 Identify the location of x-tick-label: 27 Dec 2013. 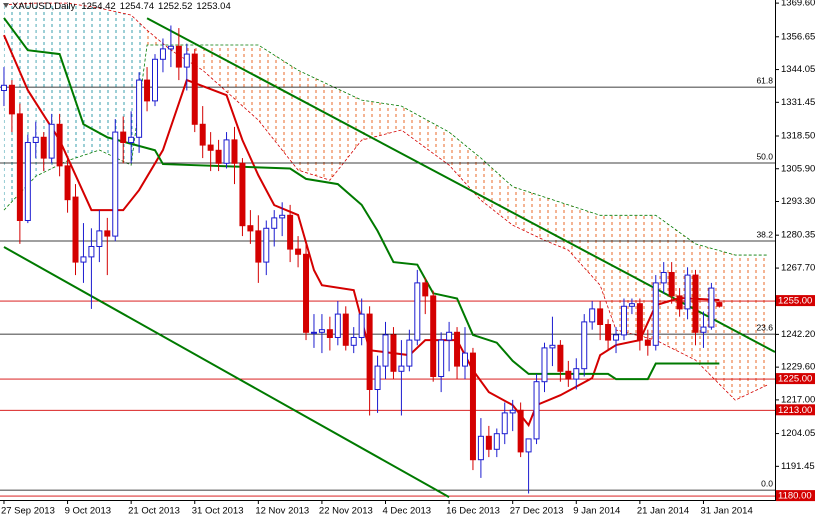
(537, 511).